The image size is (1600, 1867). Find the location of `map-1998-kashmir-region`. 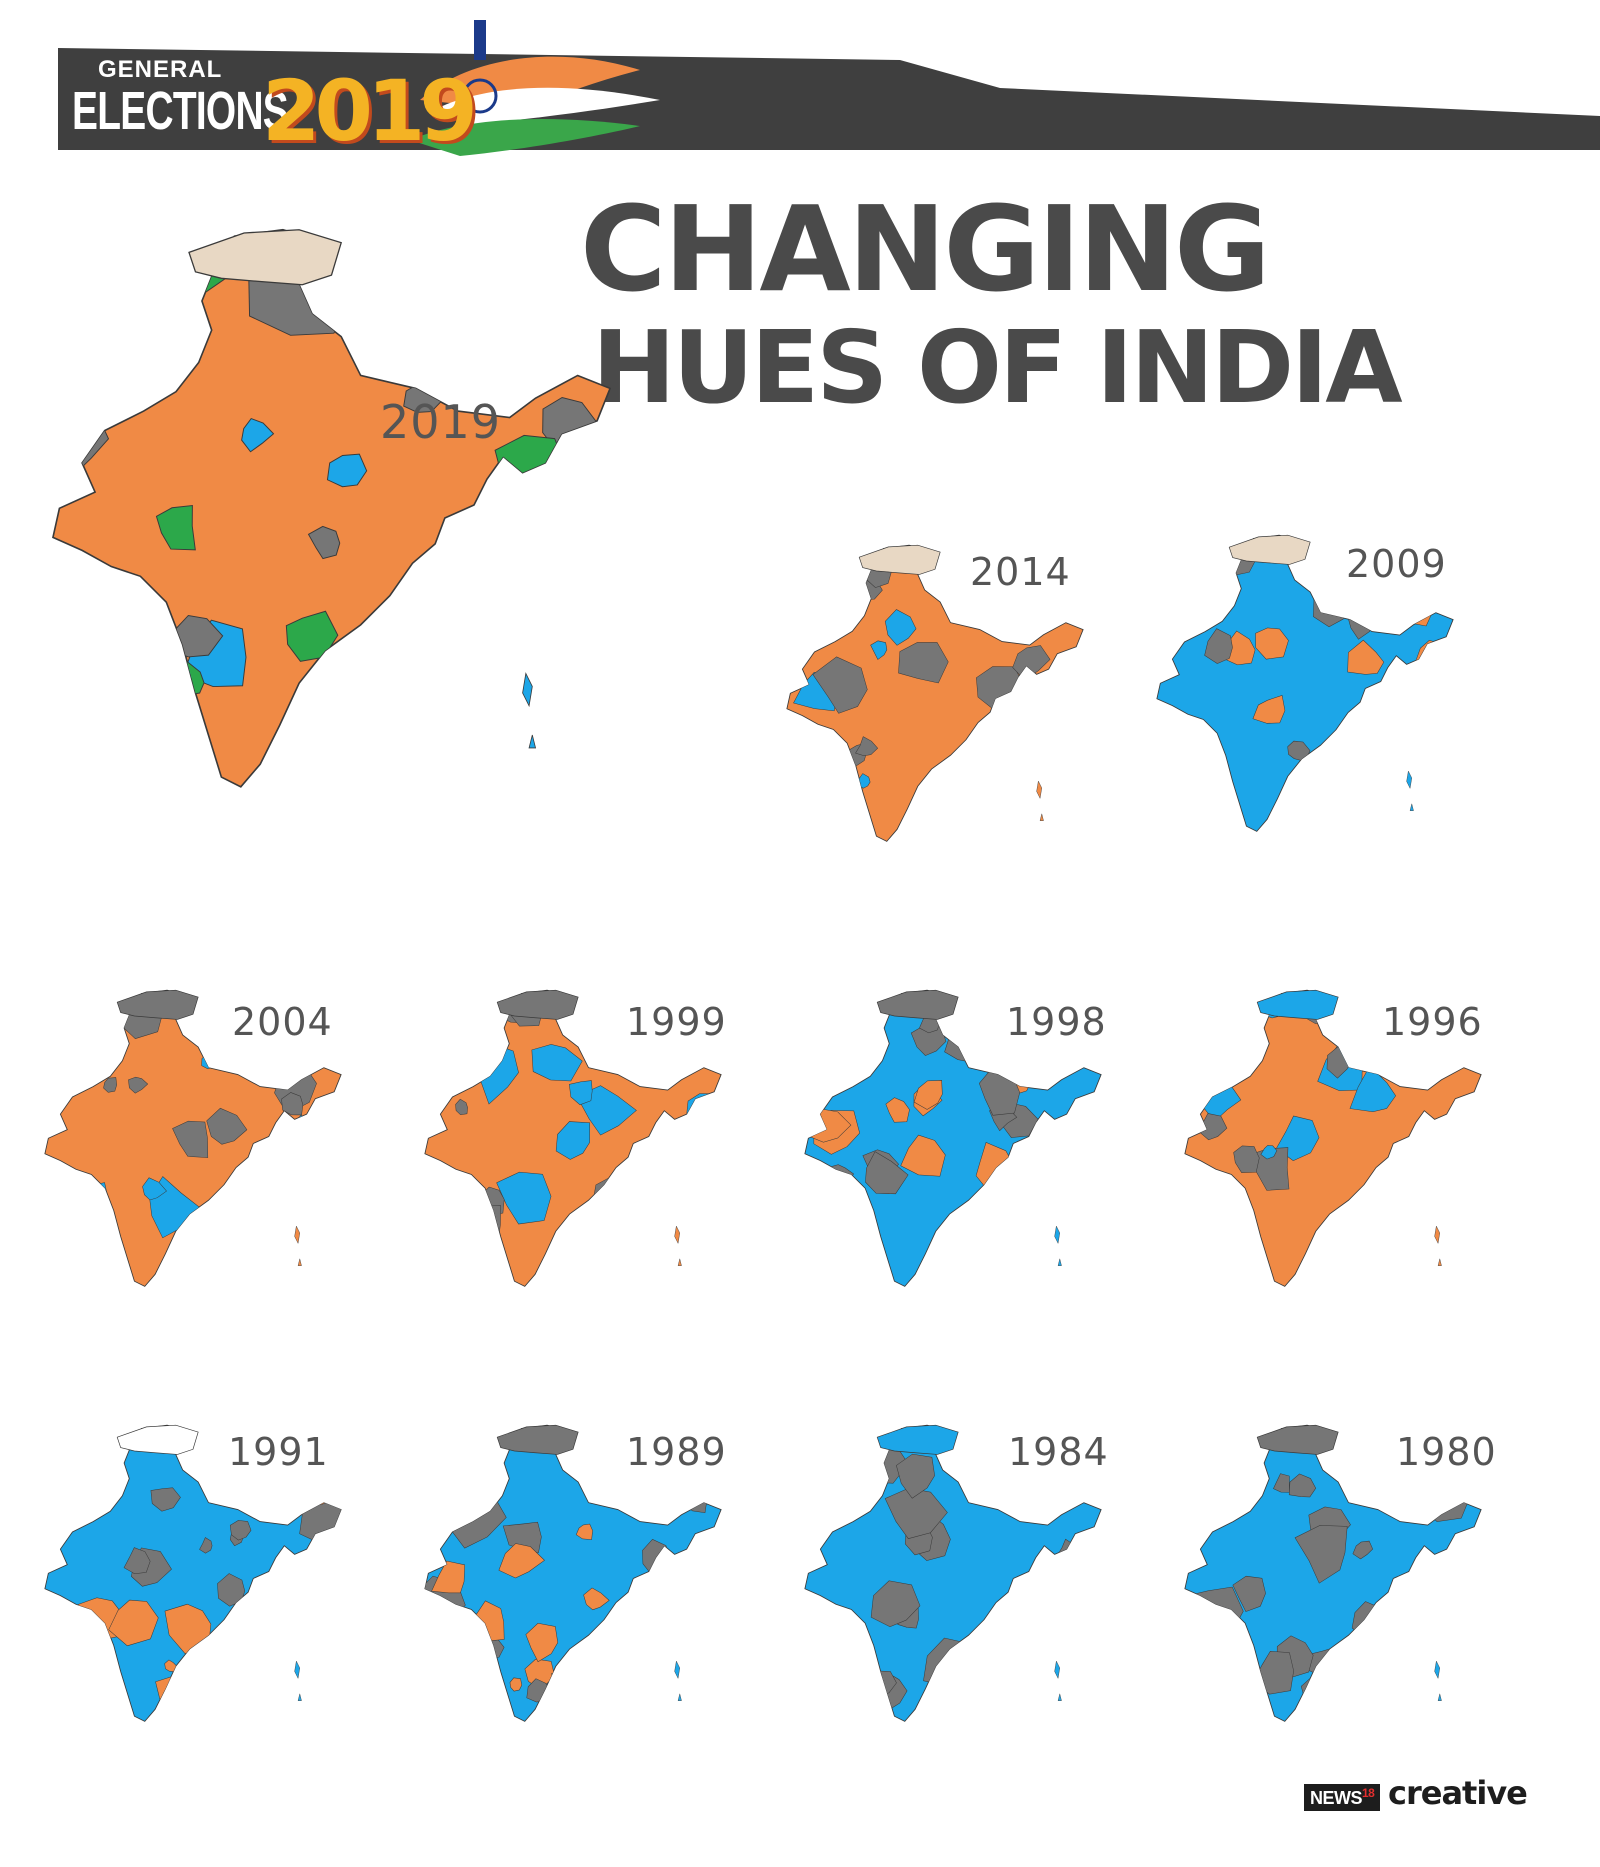

map-1998-kashmir-region is located at coordinates (917, 1004).